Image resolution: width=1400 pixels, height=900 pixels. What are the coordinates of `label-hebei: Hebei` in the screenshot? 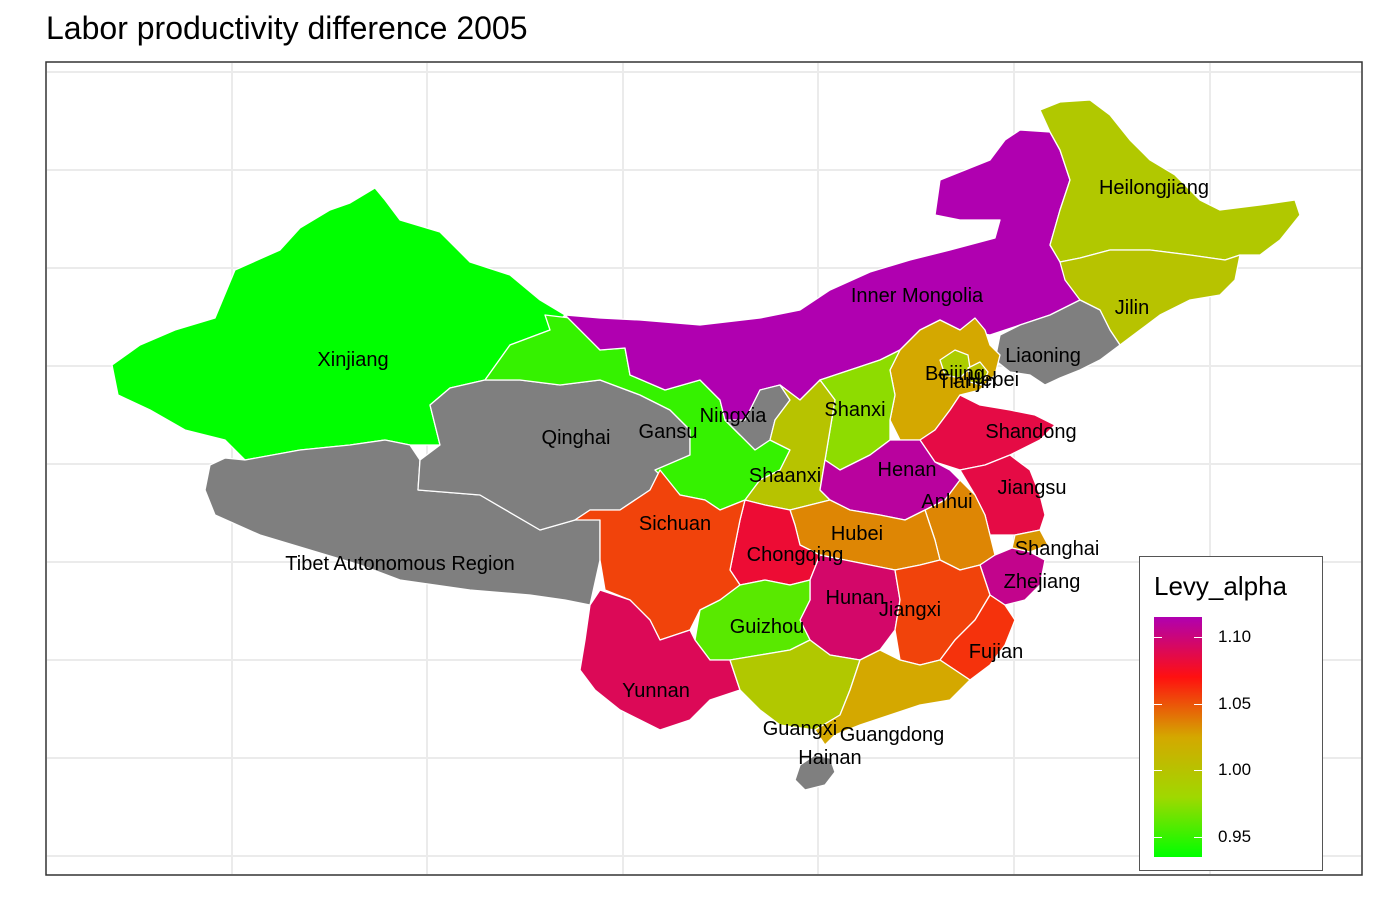 It's located at (993, 380).